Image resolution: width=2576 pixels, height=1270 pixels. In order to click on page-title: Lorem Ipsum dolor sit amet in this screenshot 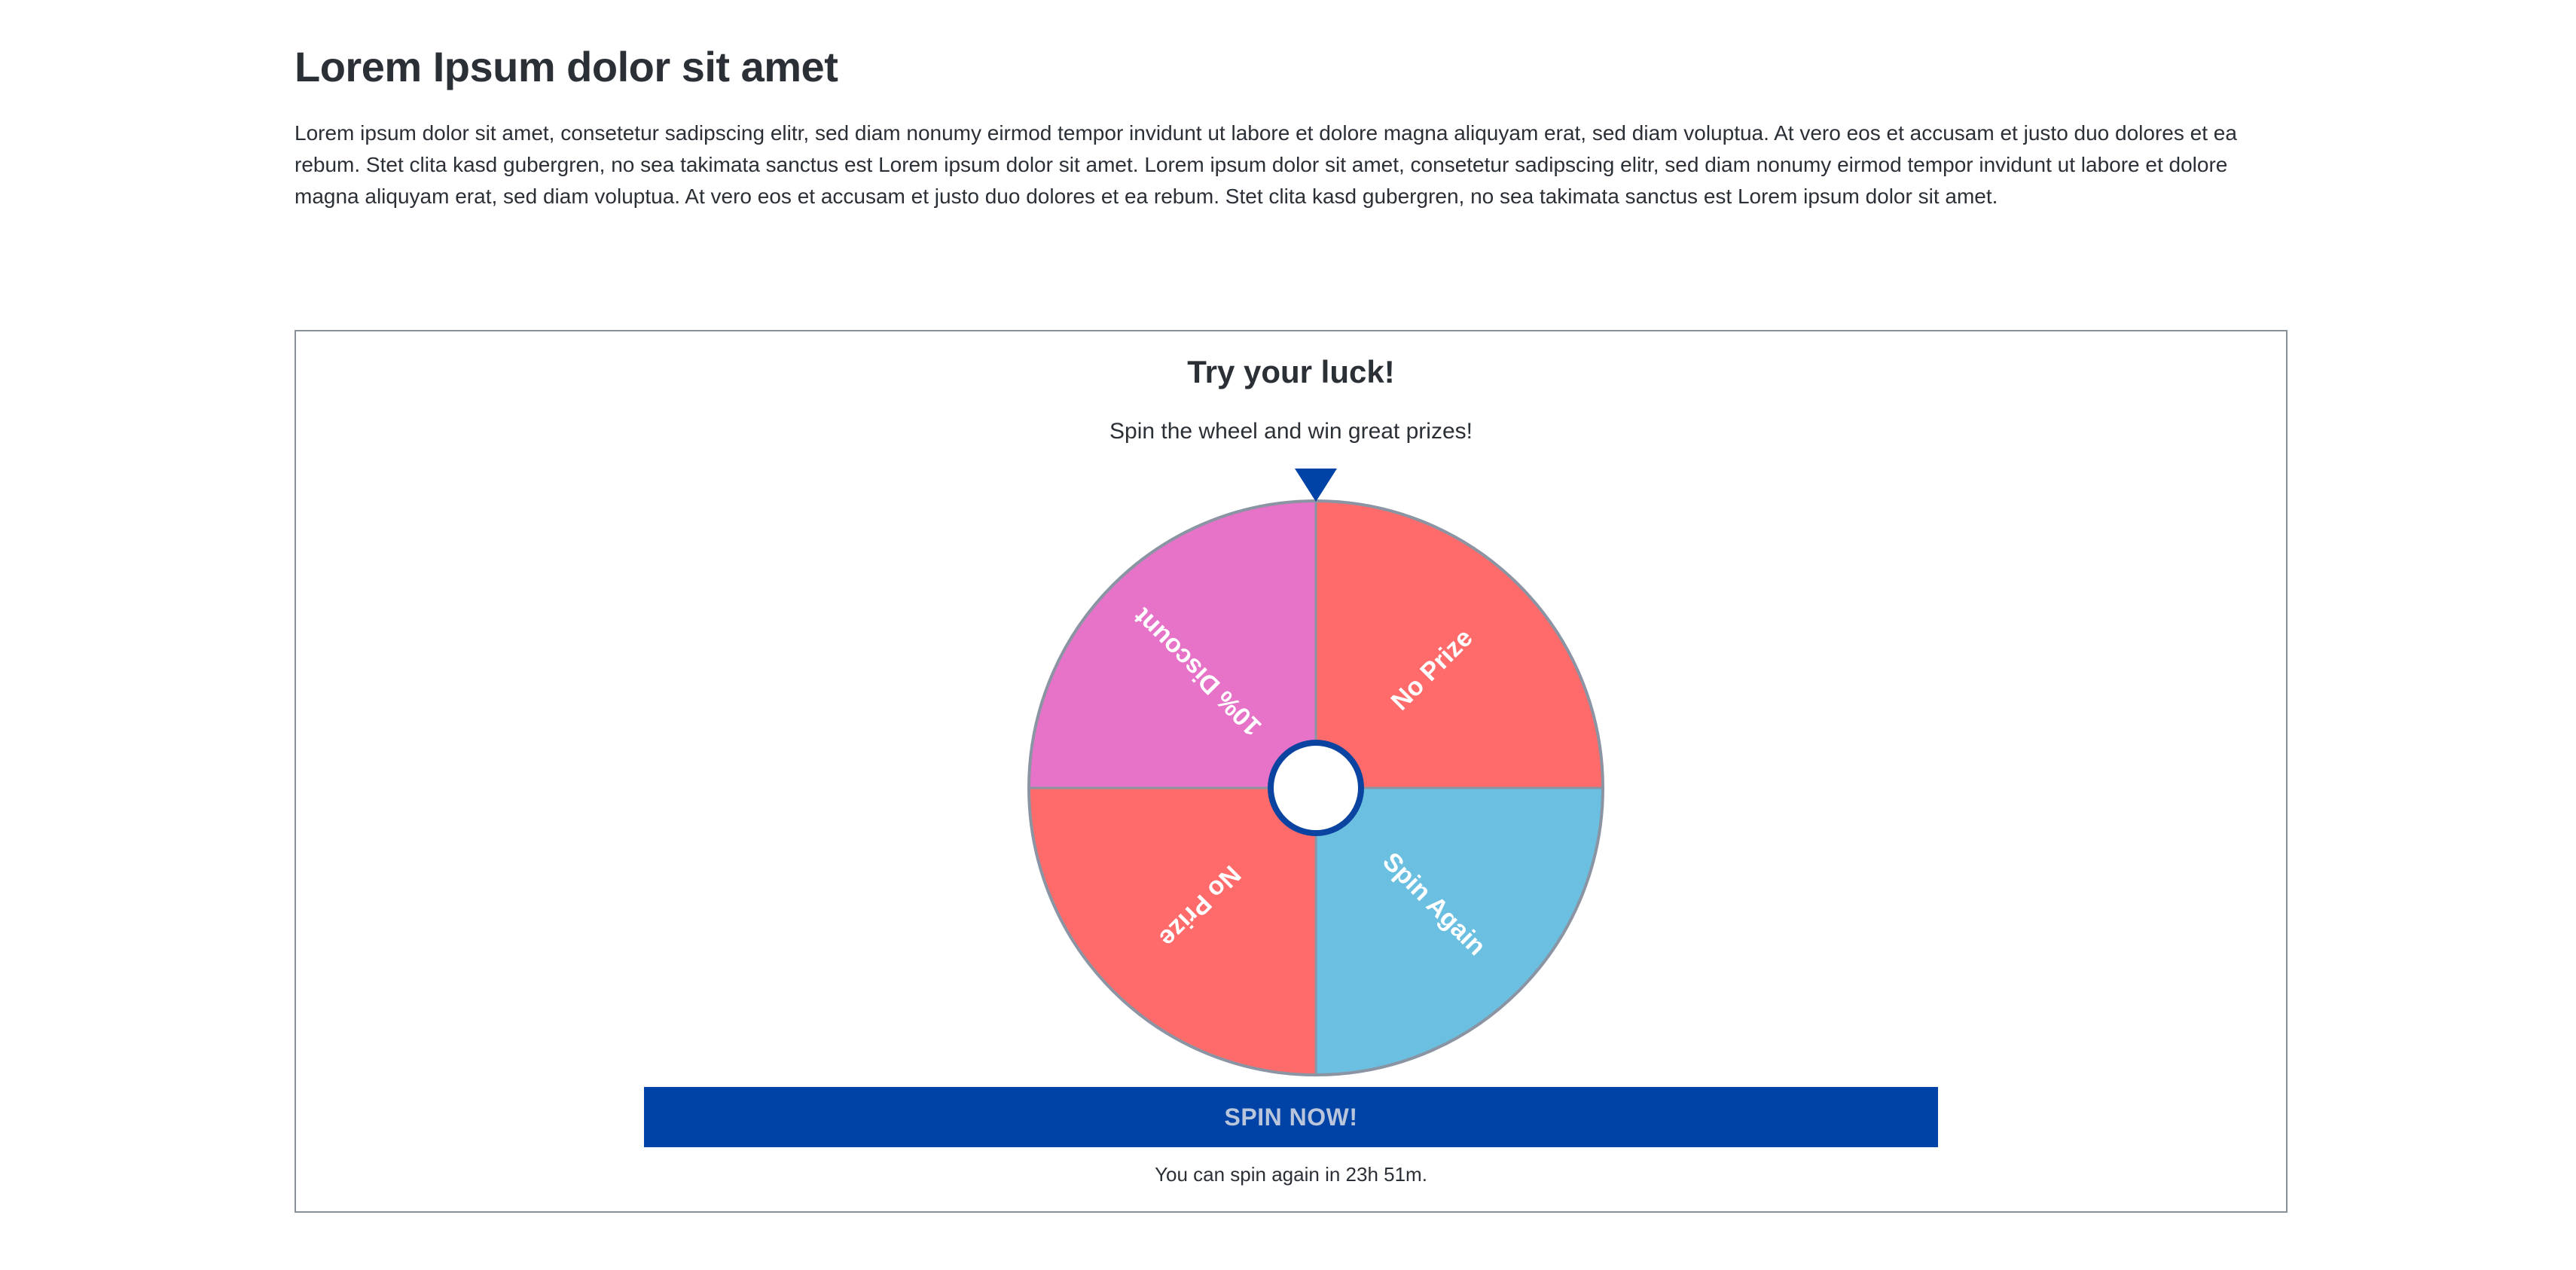, I will do `click(567, 66)`.